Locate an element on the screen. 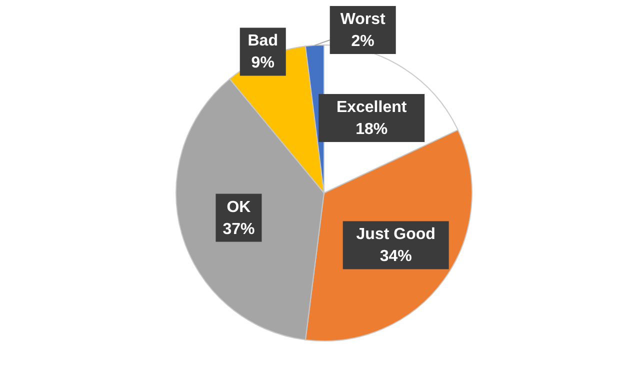 This screenshot has width=638, height=384. slice-label: OK is located at coordinates (239, 207).